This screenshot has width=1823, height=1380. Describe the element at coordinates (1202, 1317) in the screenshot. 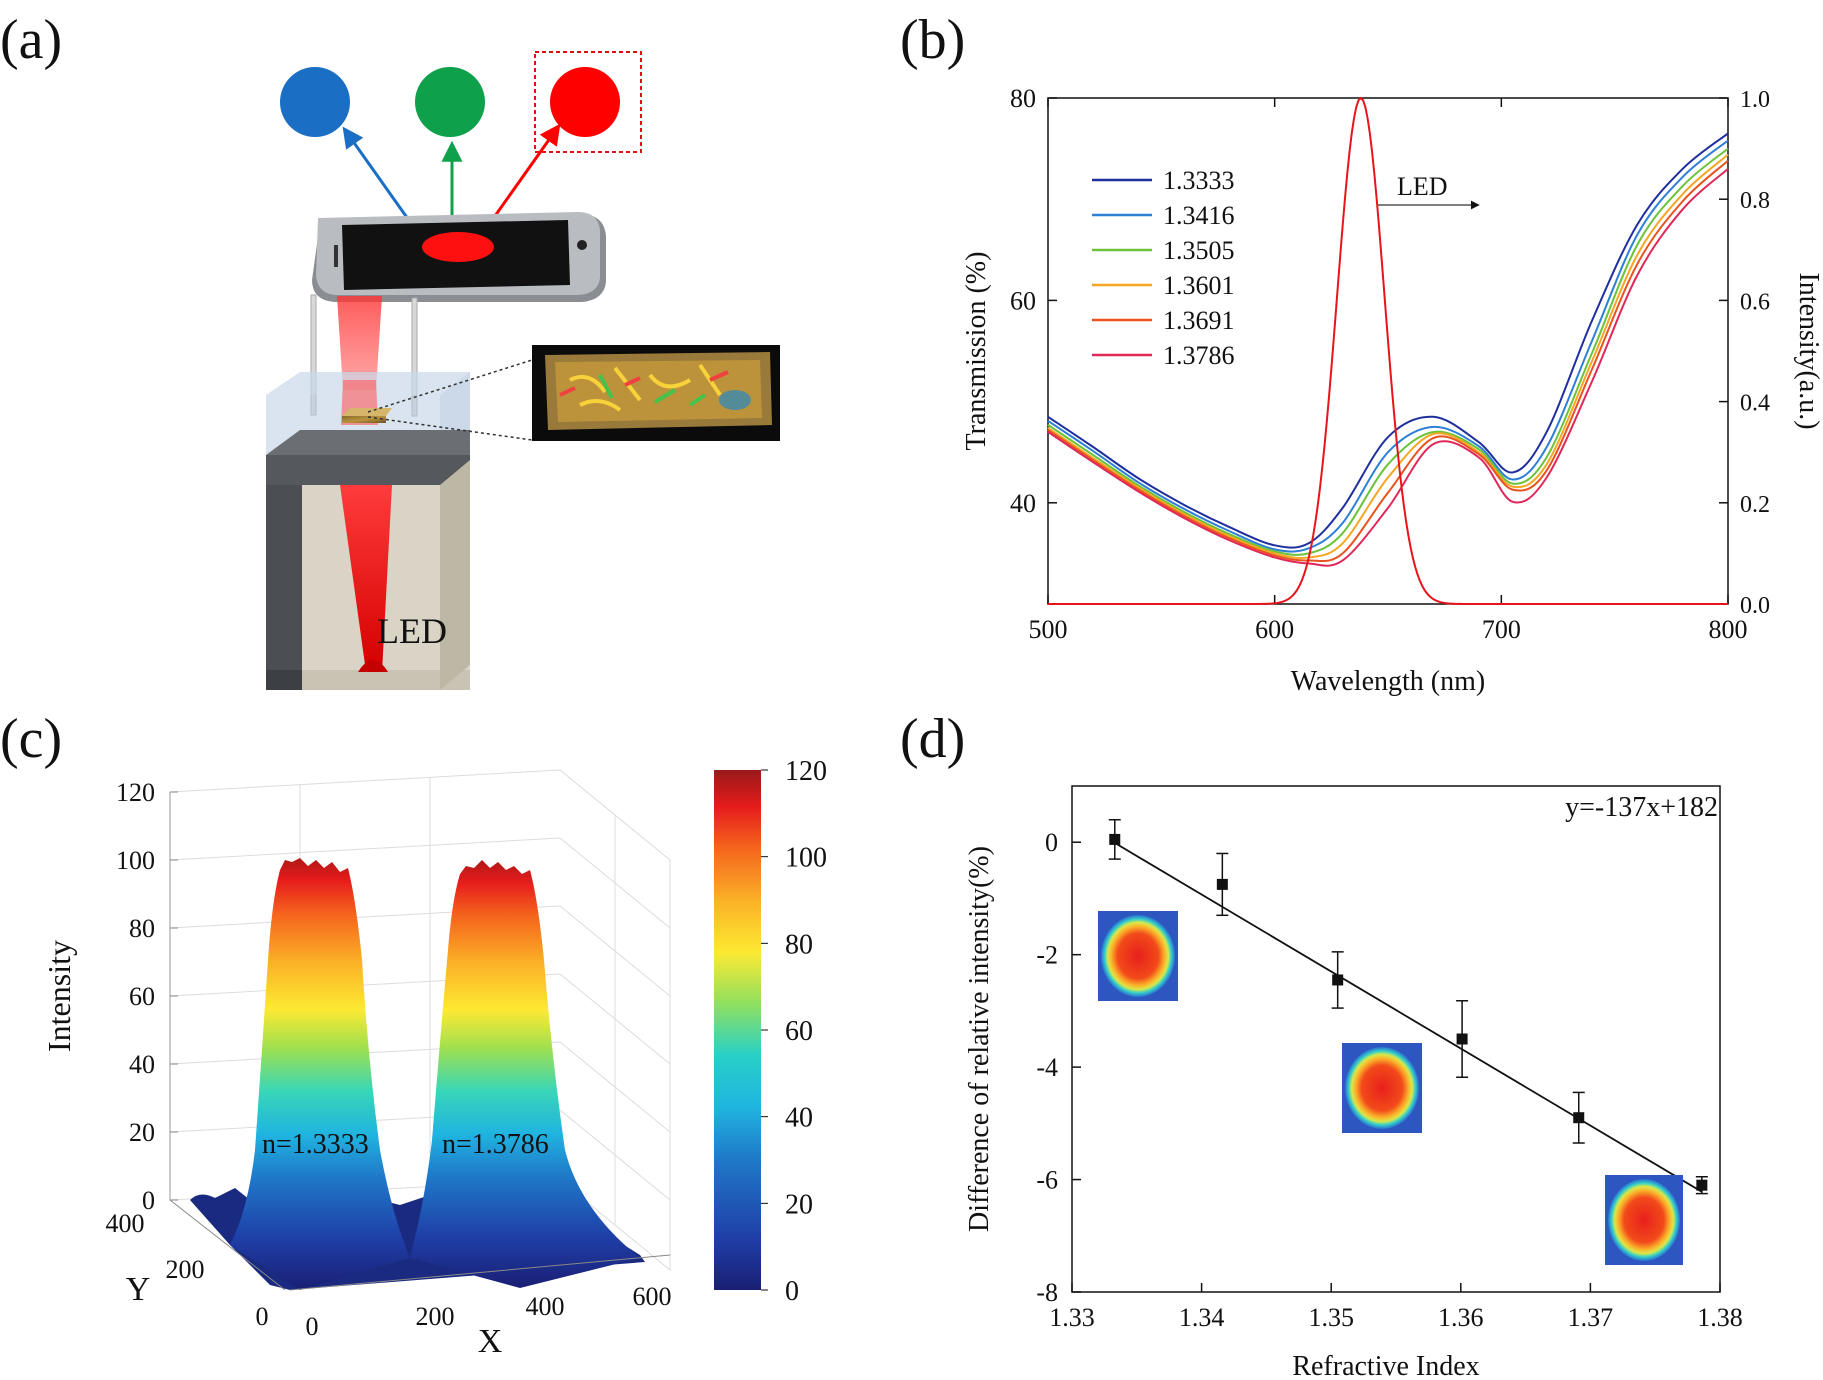

I see `x-tick-label: 1.34` at that location.